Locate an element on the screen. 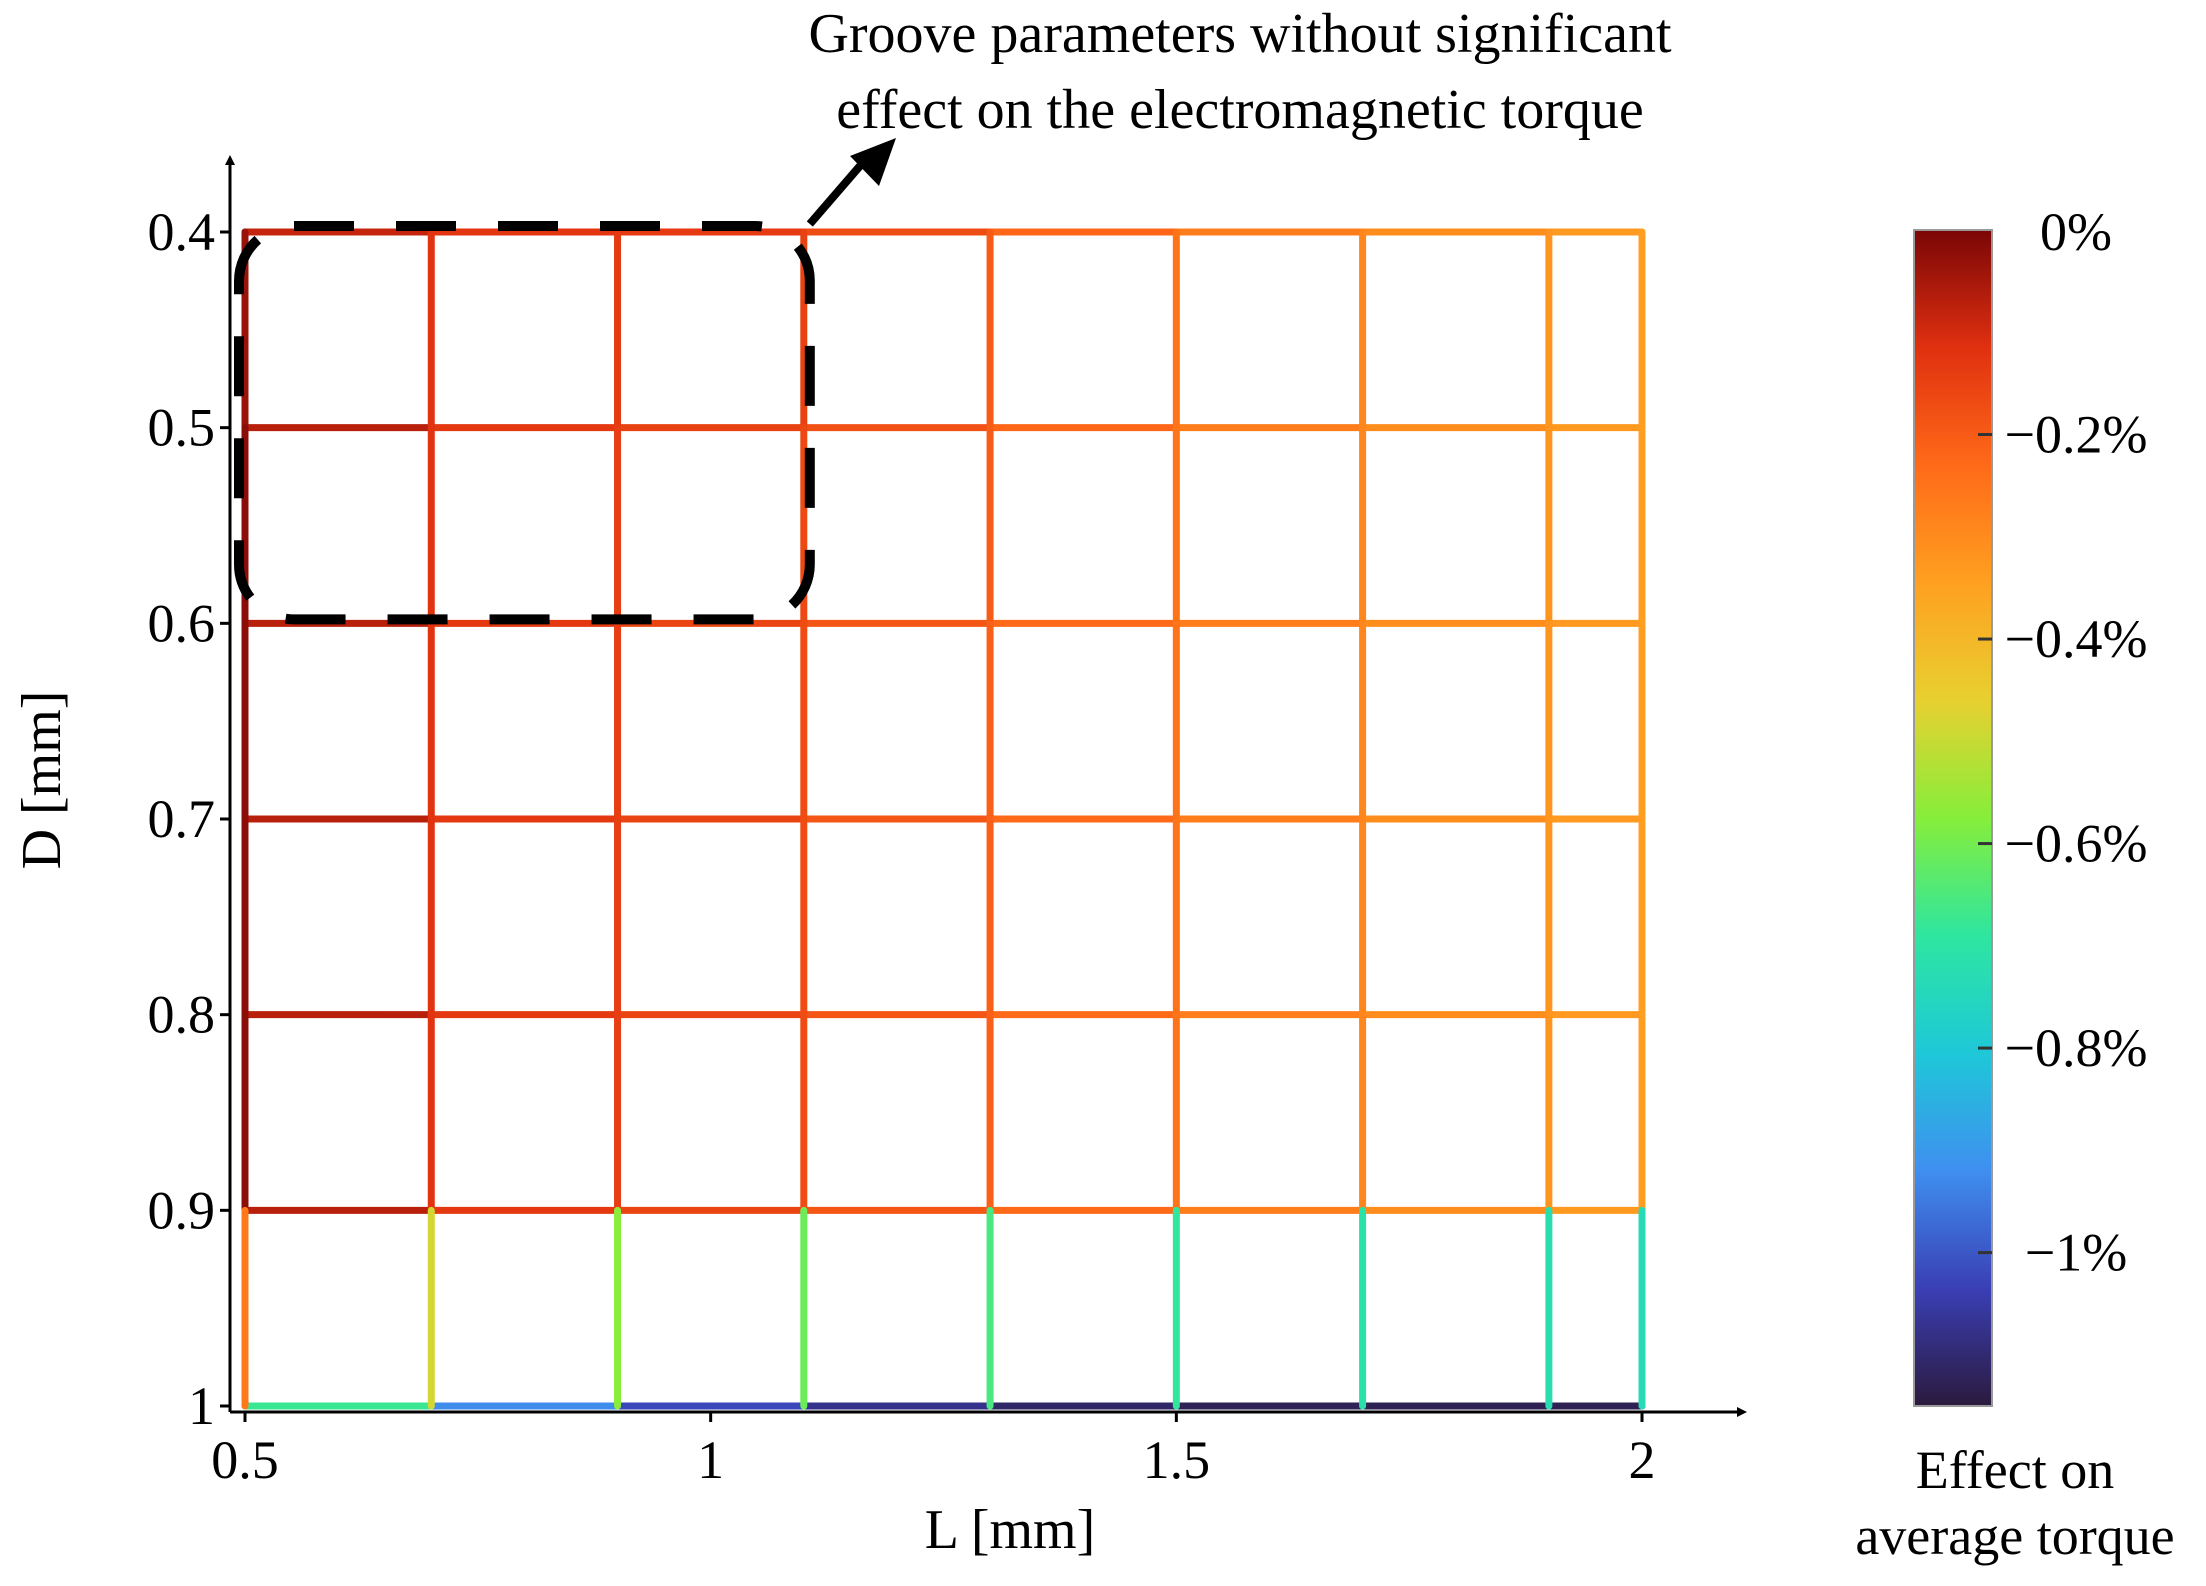  colorbar-gradient is located at coordinates (1953, 818).